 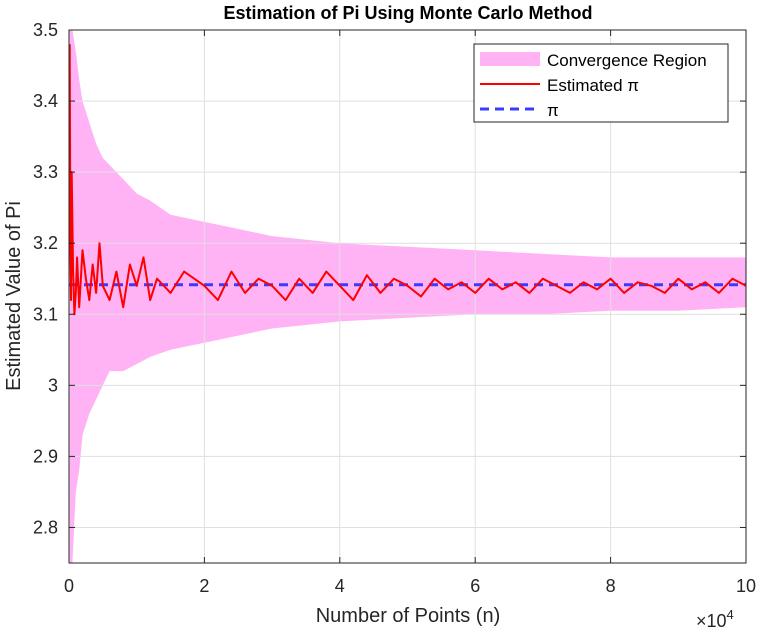 What do you see at coordinates (475, 586) in the screenshot?
I see `x-tick-label: 6` at bounding box center [475, 586].